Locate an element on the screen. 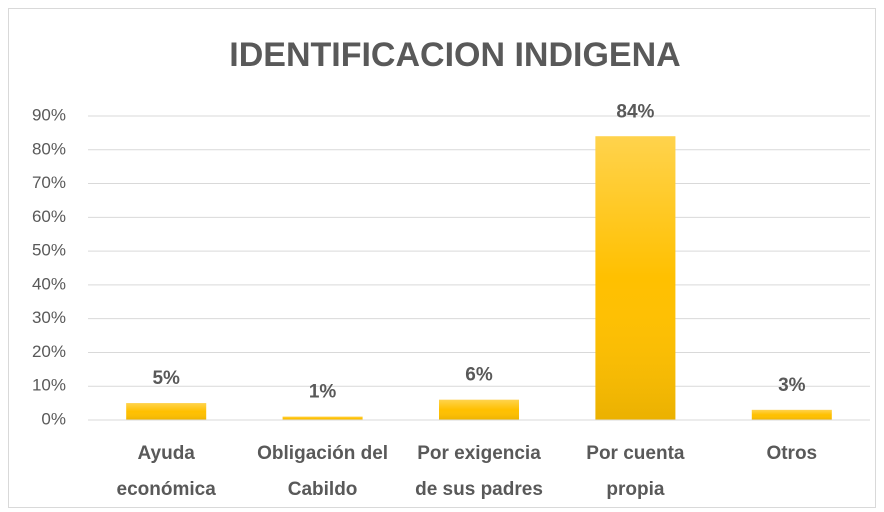 The image size is (884, 512). y-tick-label: 30% is located at coordinates (49, 317).